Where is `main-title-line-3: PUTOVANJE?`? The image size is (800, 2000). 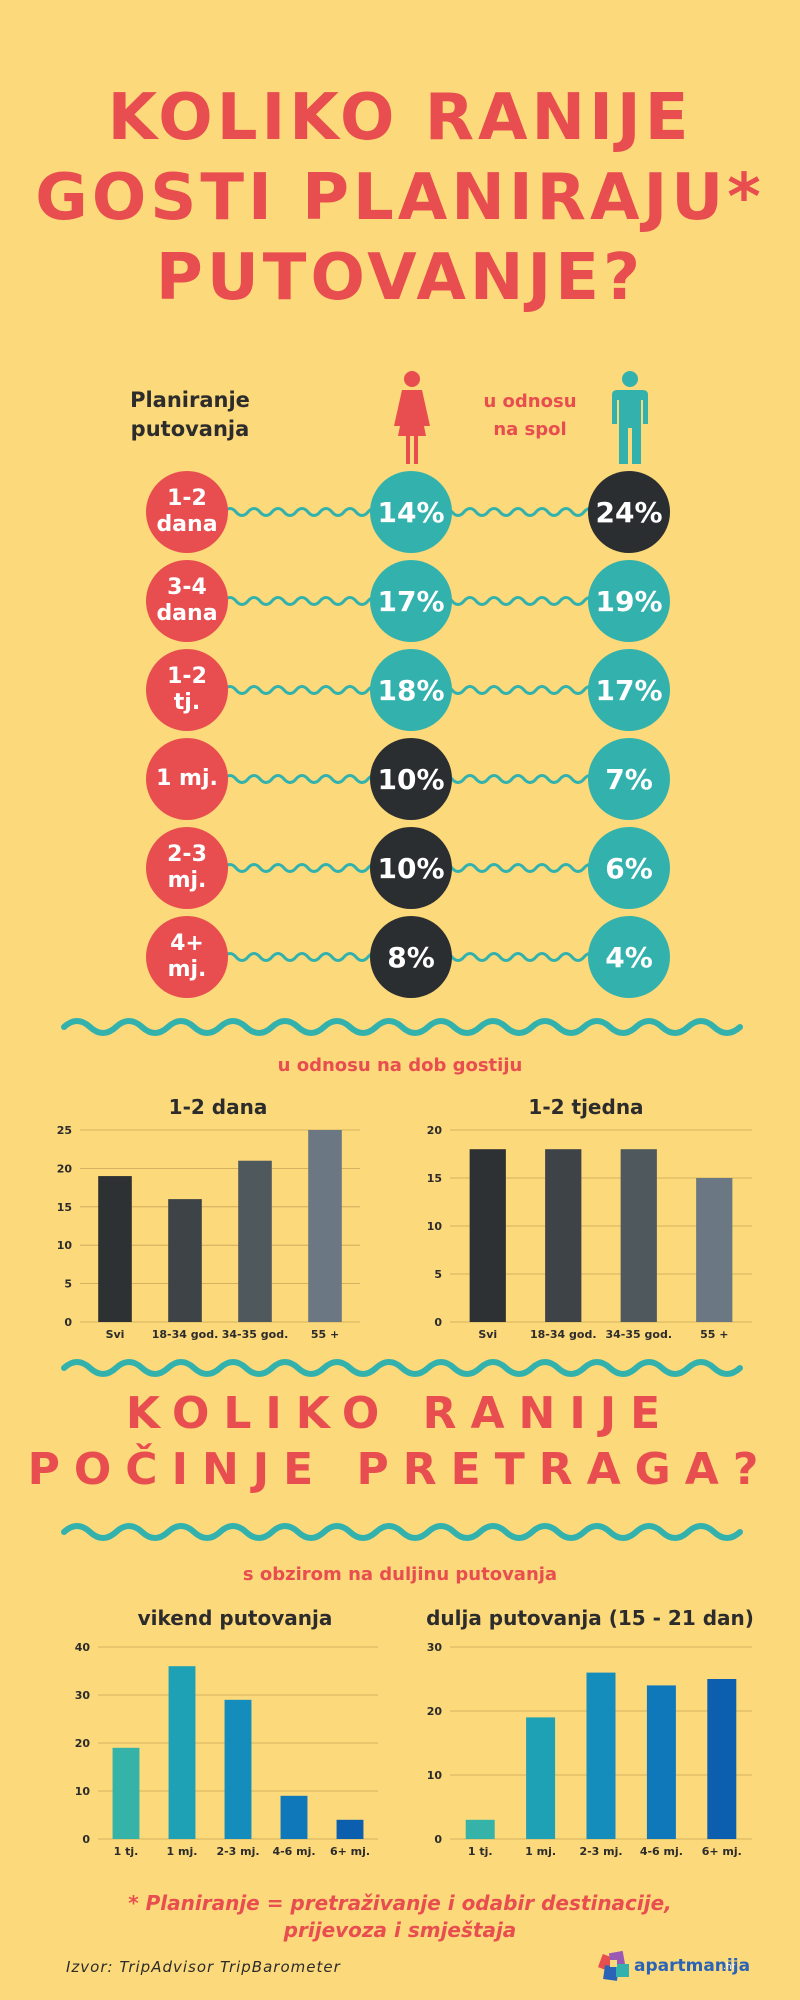
main-title-line-3: PUTOVANJE? is located at coordinates (400, 278).